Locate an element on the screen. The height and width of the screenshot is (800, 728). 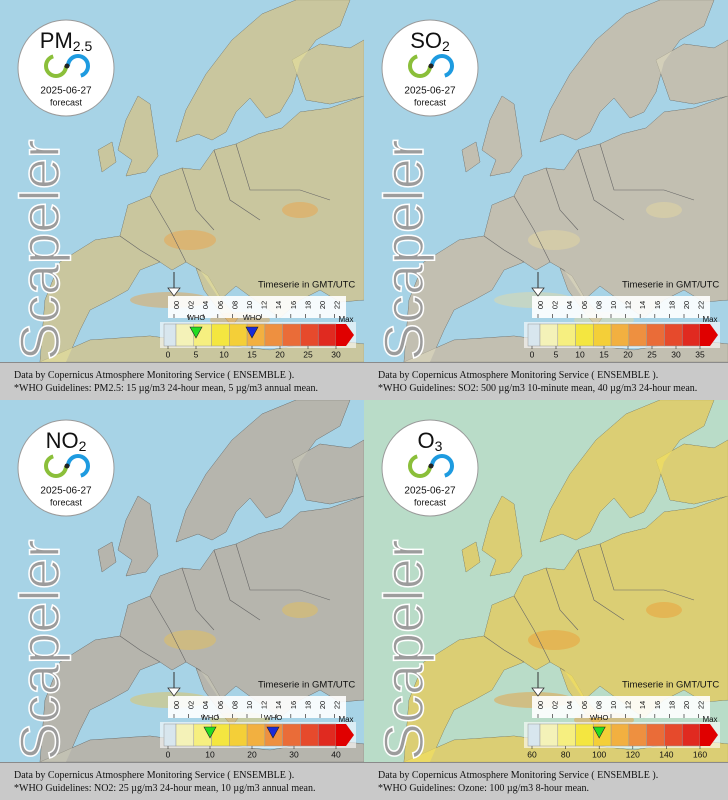
pollutant-main: NO is located at coordinates (62, 440).